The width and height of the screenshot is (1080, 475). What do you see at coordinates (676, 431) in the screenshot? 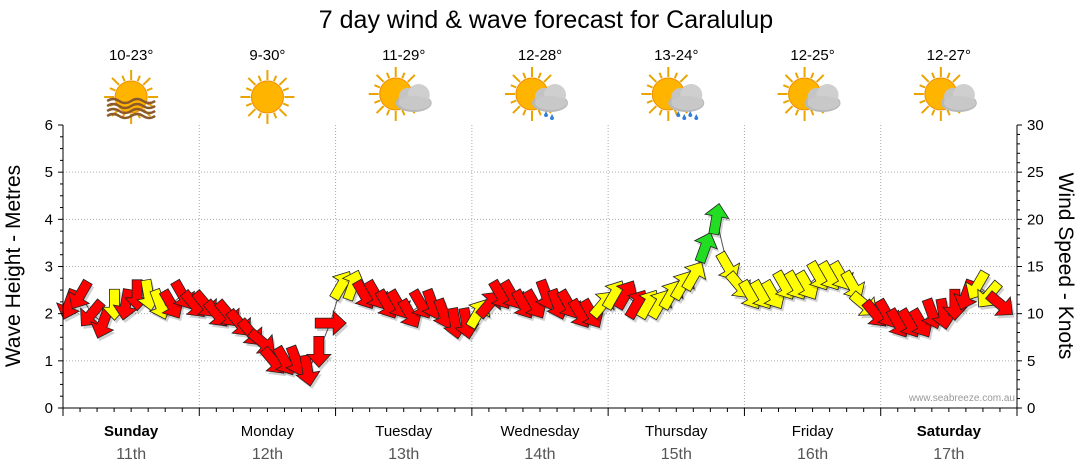
I see `day-name-label: Thursday` at bounding box center [676, 431].